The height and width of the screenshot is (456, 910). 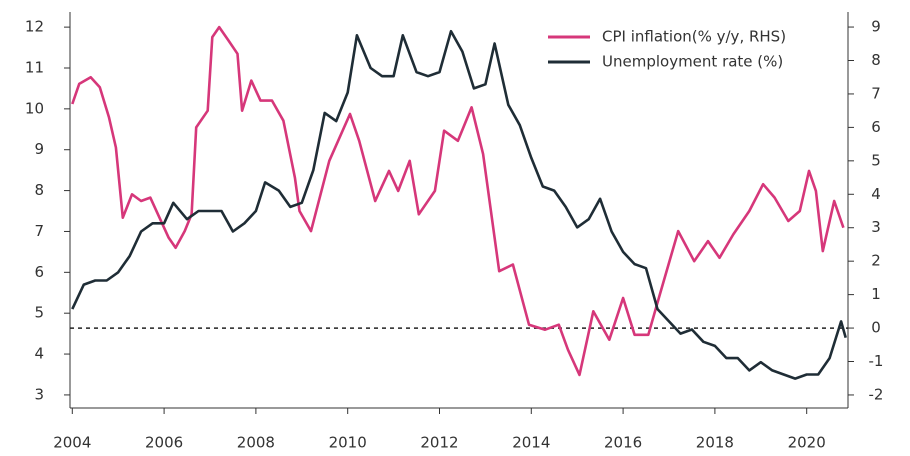 I want to click on y2-tick-label: 4, so click(x=876, y=194).